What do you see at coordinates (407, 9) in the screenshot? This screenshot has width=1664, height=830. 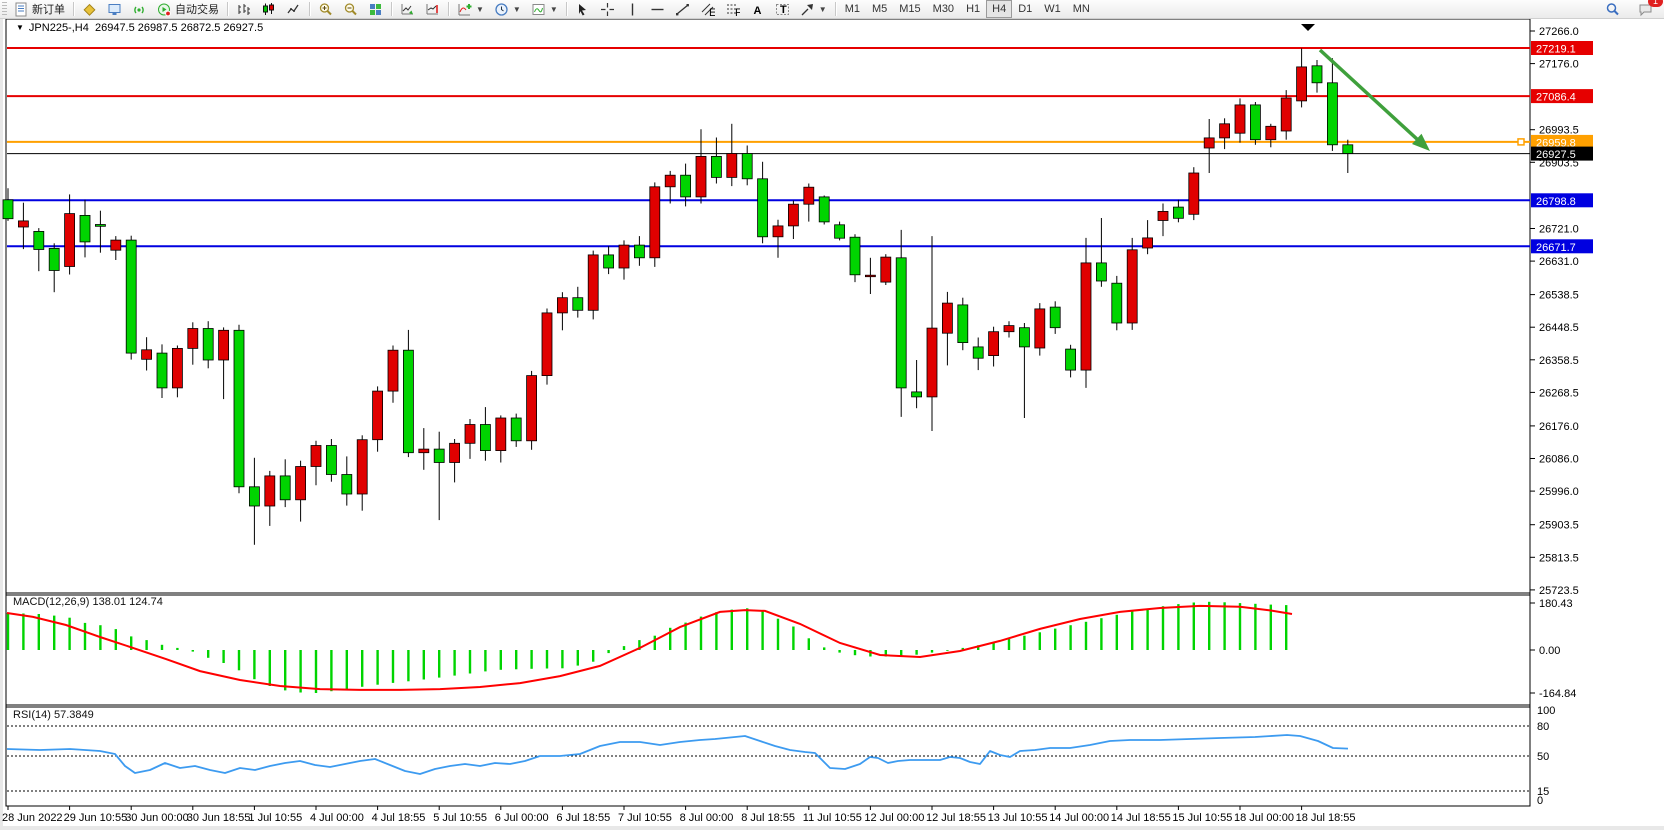 I see `auto-scroll-button` at bounding box center [407, 9].